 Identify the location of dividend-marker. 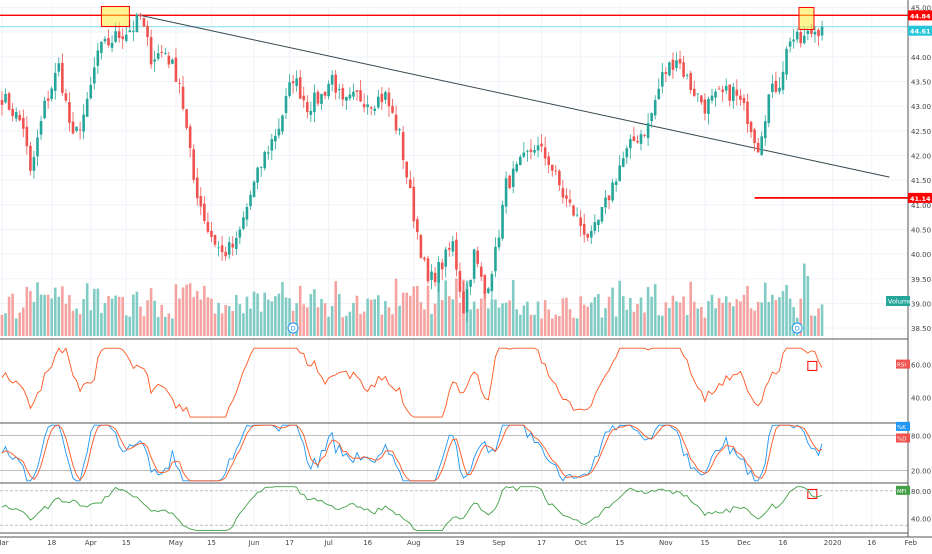
(293, 328).